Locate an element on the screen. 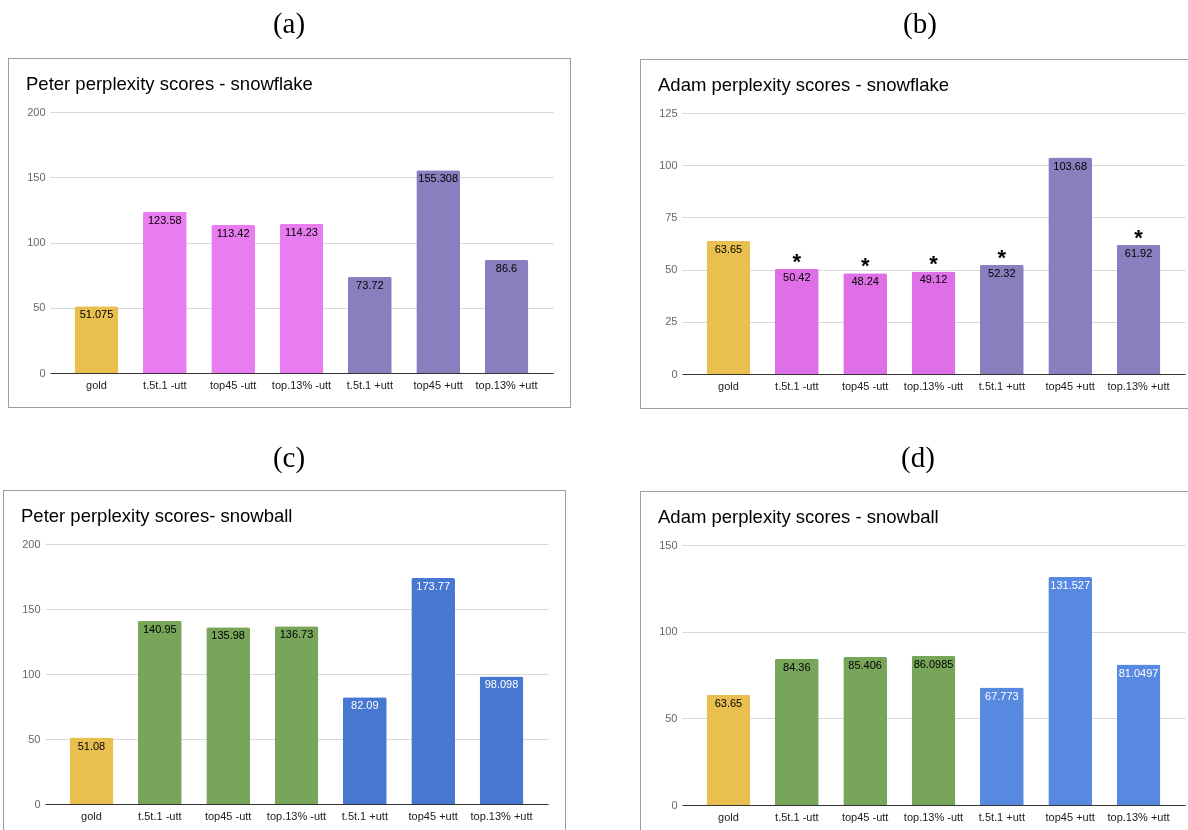 The width and height of the screenshot is (1188, 830). data-label: 103.68 is located at coordinates (1070, 165).